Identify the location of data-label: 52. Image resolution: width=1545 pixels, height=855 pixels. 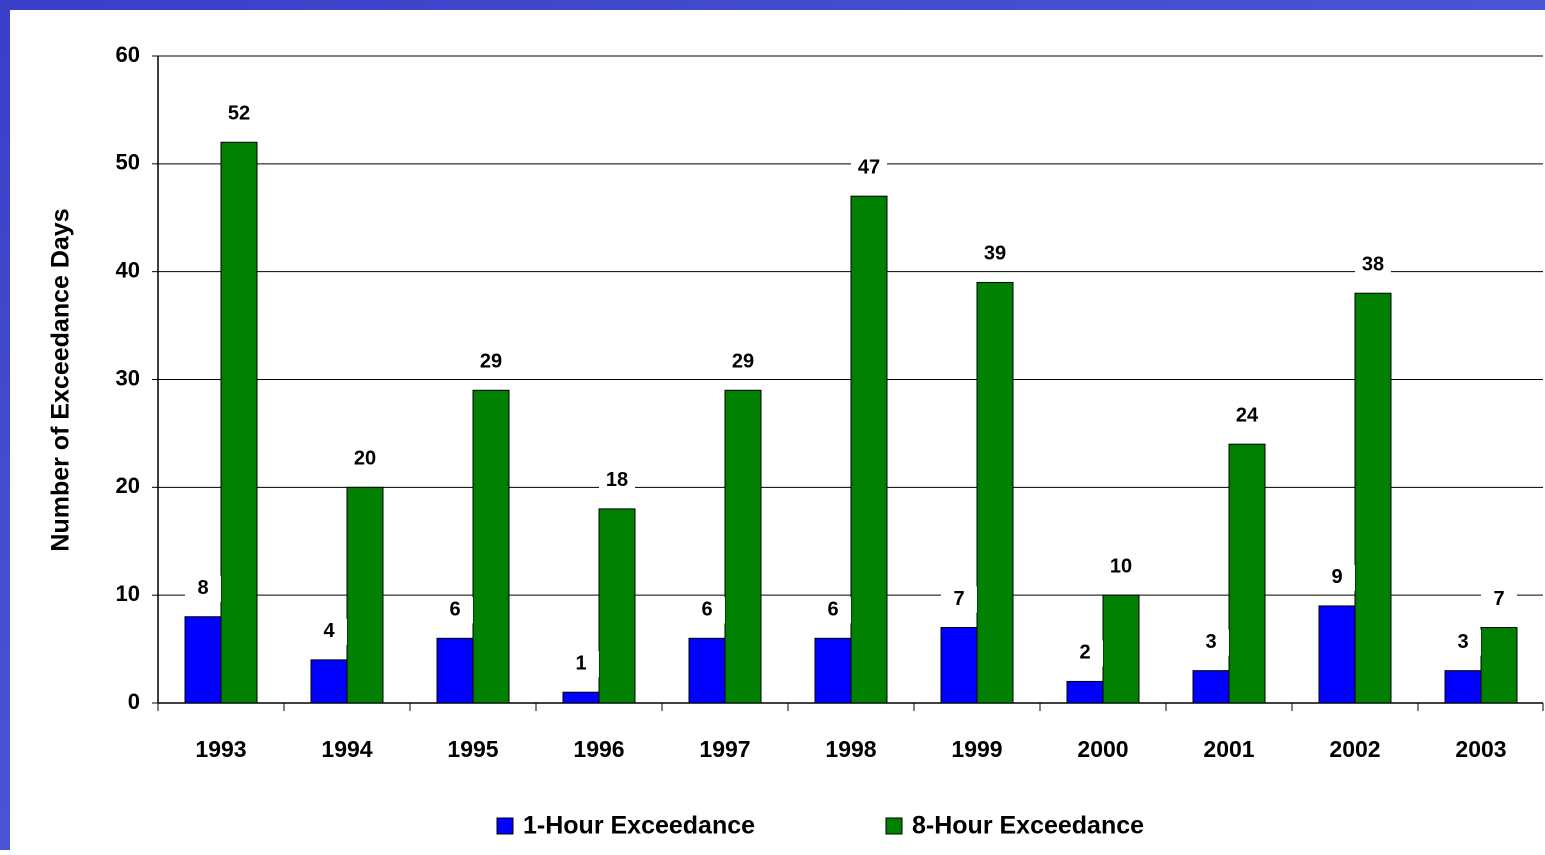
(239, 114).